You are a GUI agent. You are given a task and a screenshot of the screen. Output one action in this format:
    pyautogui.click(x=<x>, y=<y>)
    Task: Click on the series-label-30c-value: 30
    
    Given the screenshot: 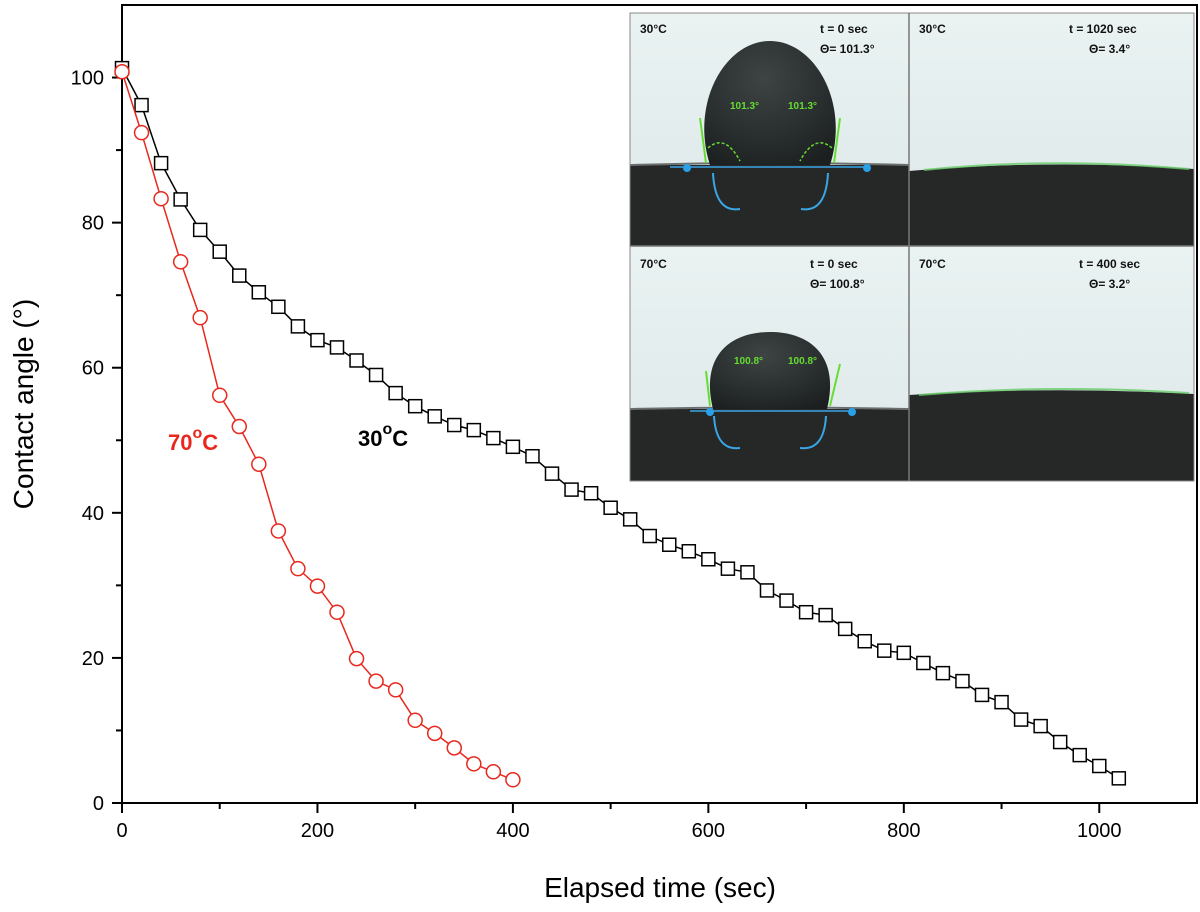 What is the action you would take?
    pyautogui.click(x=370, y=438)
    